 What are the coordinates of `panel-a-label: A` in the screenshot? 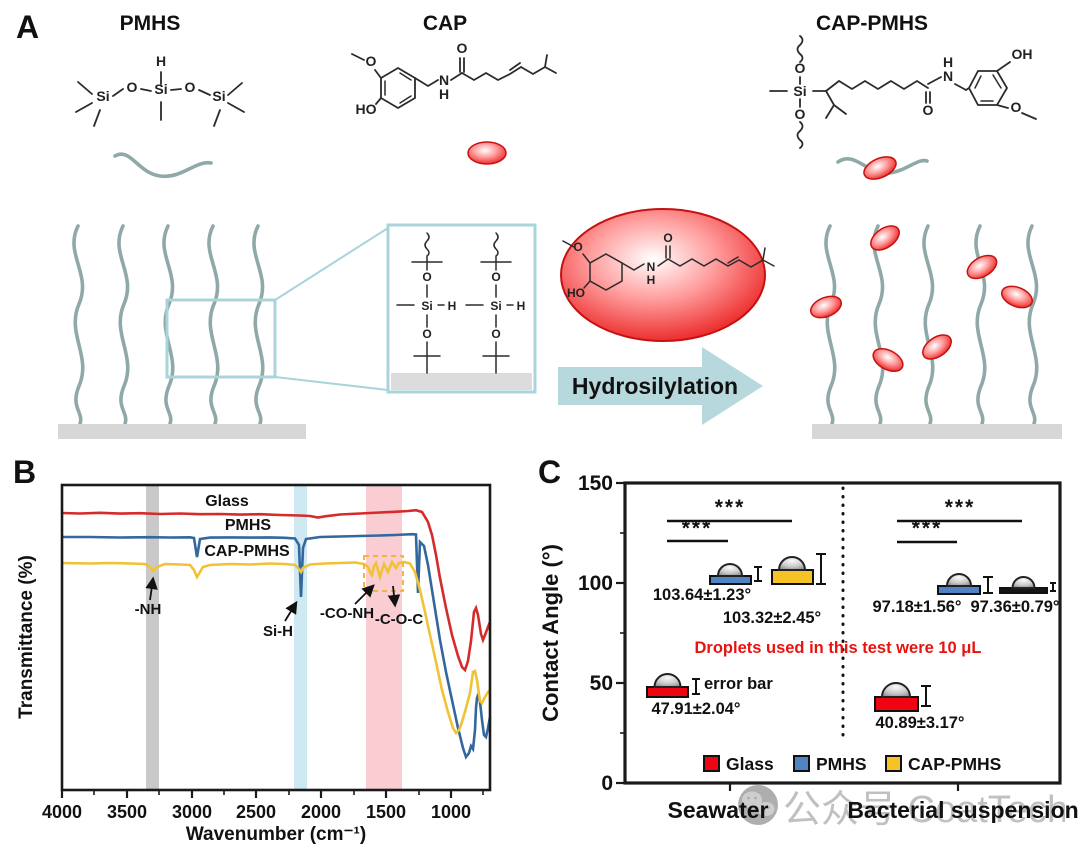 It's located at (27, 27).